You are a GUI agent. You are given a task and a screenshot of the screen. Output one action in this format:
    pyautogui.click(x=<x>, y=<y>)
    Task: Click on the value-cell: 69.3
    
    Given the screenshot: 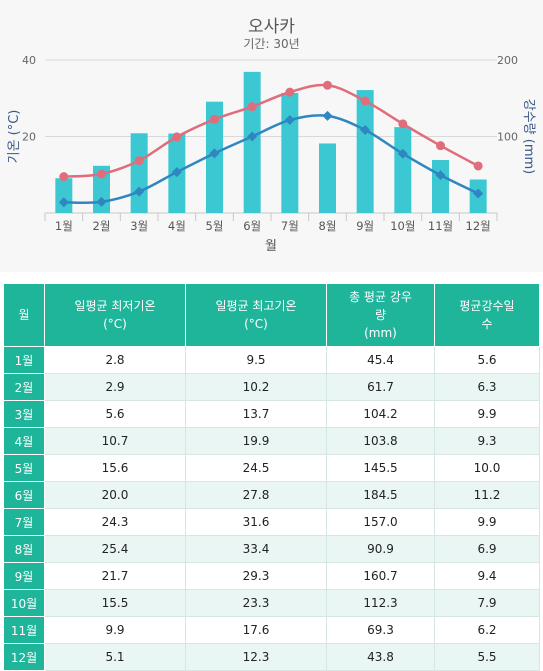 What is the action you would take?
    pyautogui.click(x=380, y=630)
    